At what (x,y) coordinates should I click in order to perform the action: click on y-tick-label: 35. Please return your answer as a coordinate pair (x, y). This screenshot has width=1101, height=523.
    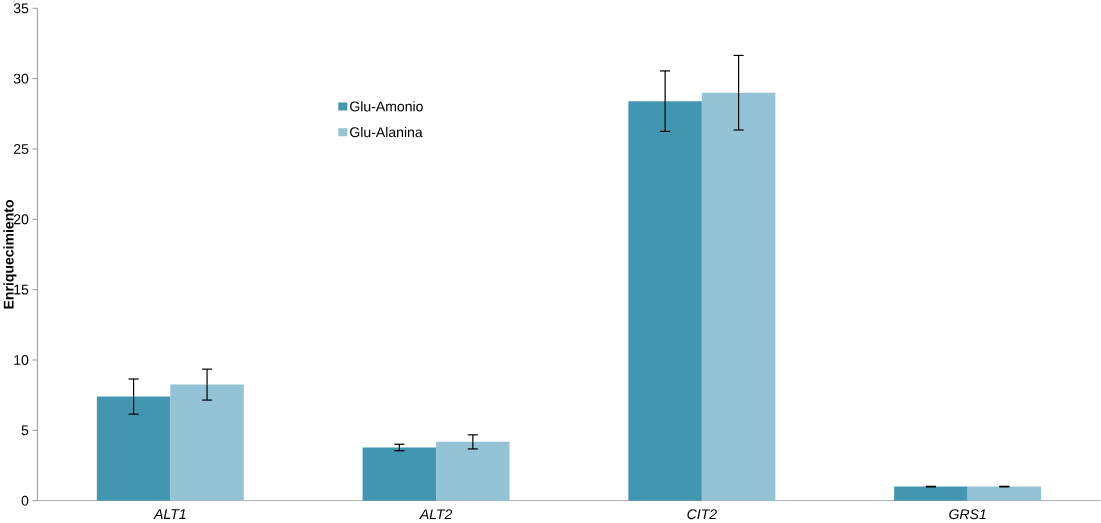
    Looking at the image, I should click on (21, 8).